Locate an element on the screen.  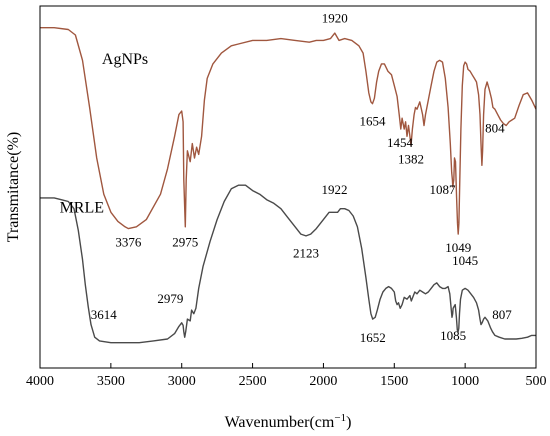
x-tick-label: 1000 is located at coordinates (465, 381).